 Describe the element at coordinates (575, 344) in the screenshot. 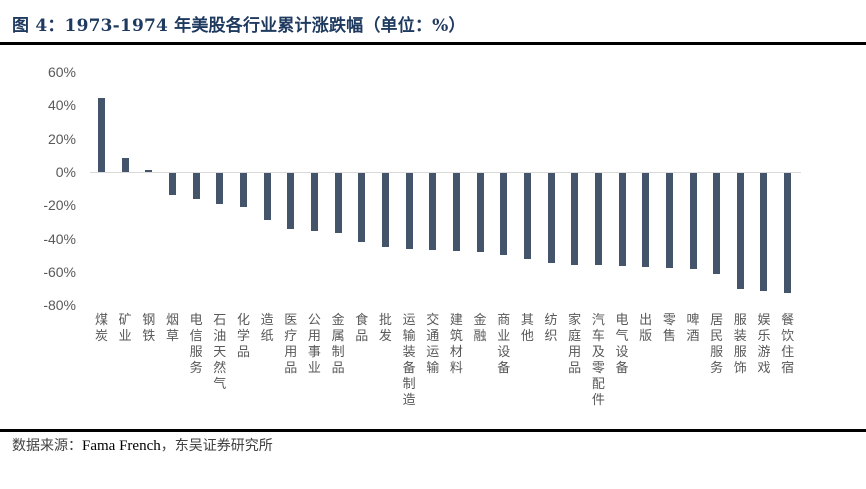

I see `x-tick-label: 家庭用品` at that location.